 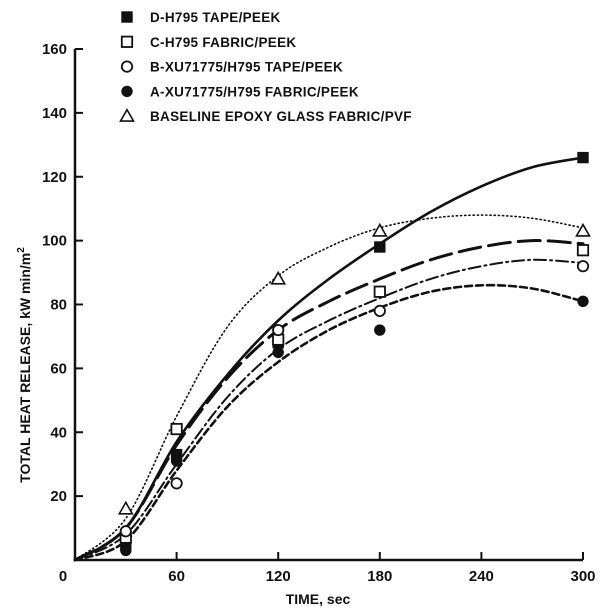 I want to click on legend-label-3: B-XU71775/H795 TAPE/PEEK, so click(x=246, y=67).